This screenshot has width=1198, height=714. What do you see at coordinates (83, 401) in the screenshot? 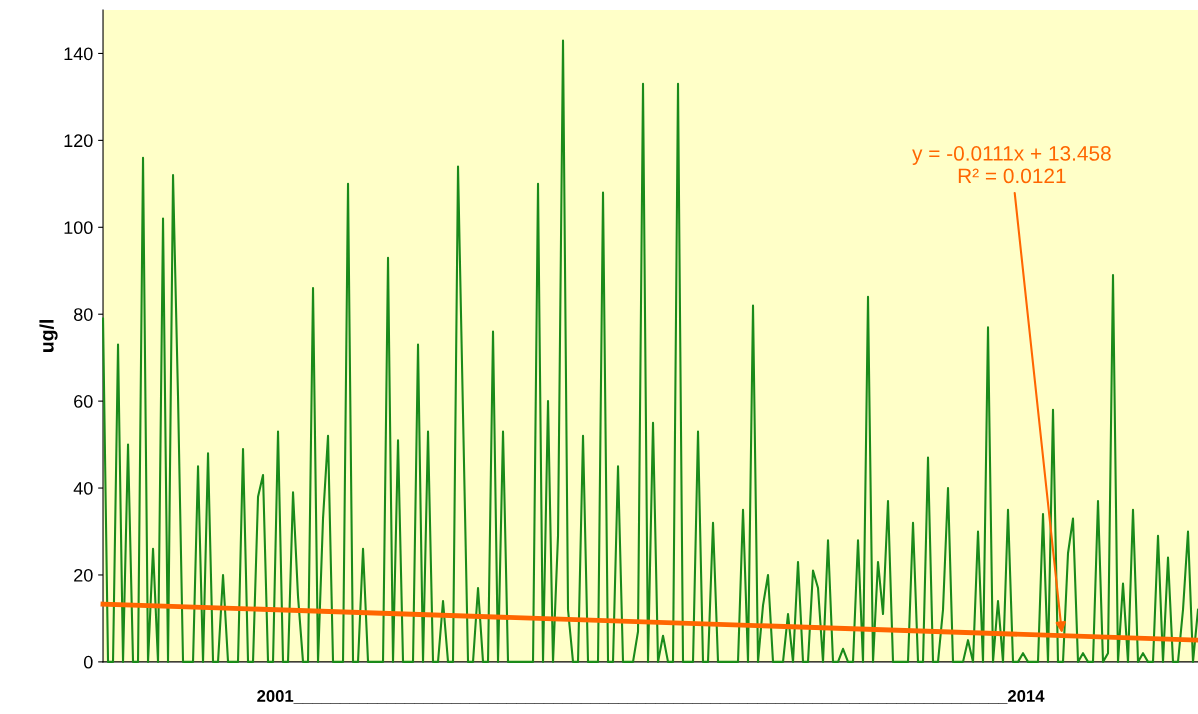
I see `y-tick-label: 60` at bounding box center [83, 401].